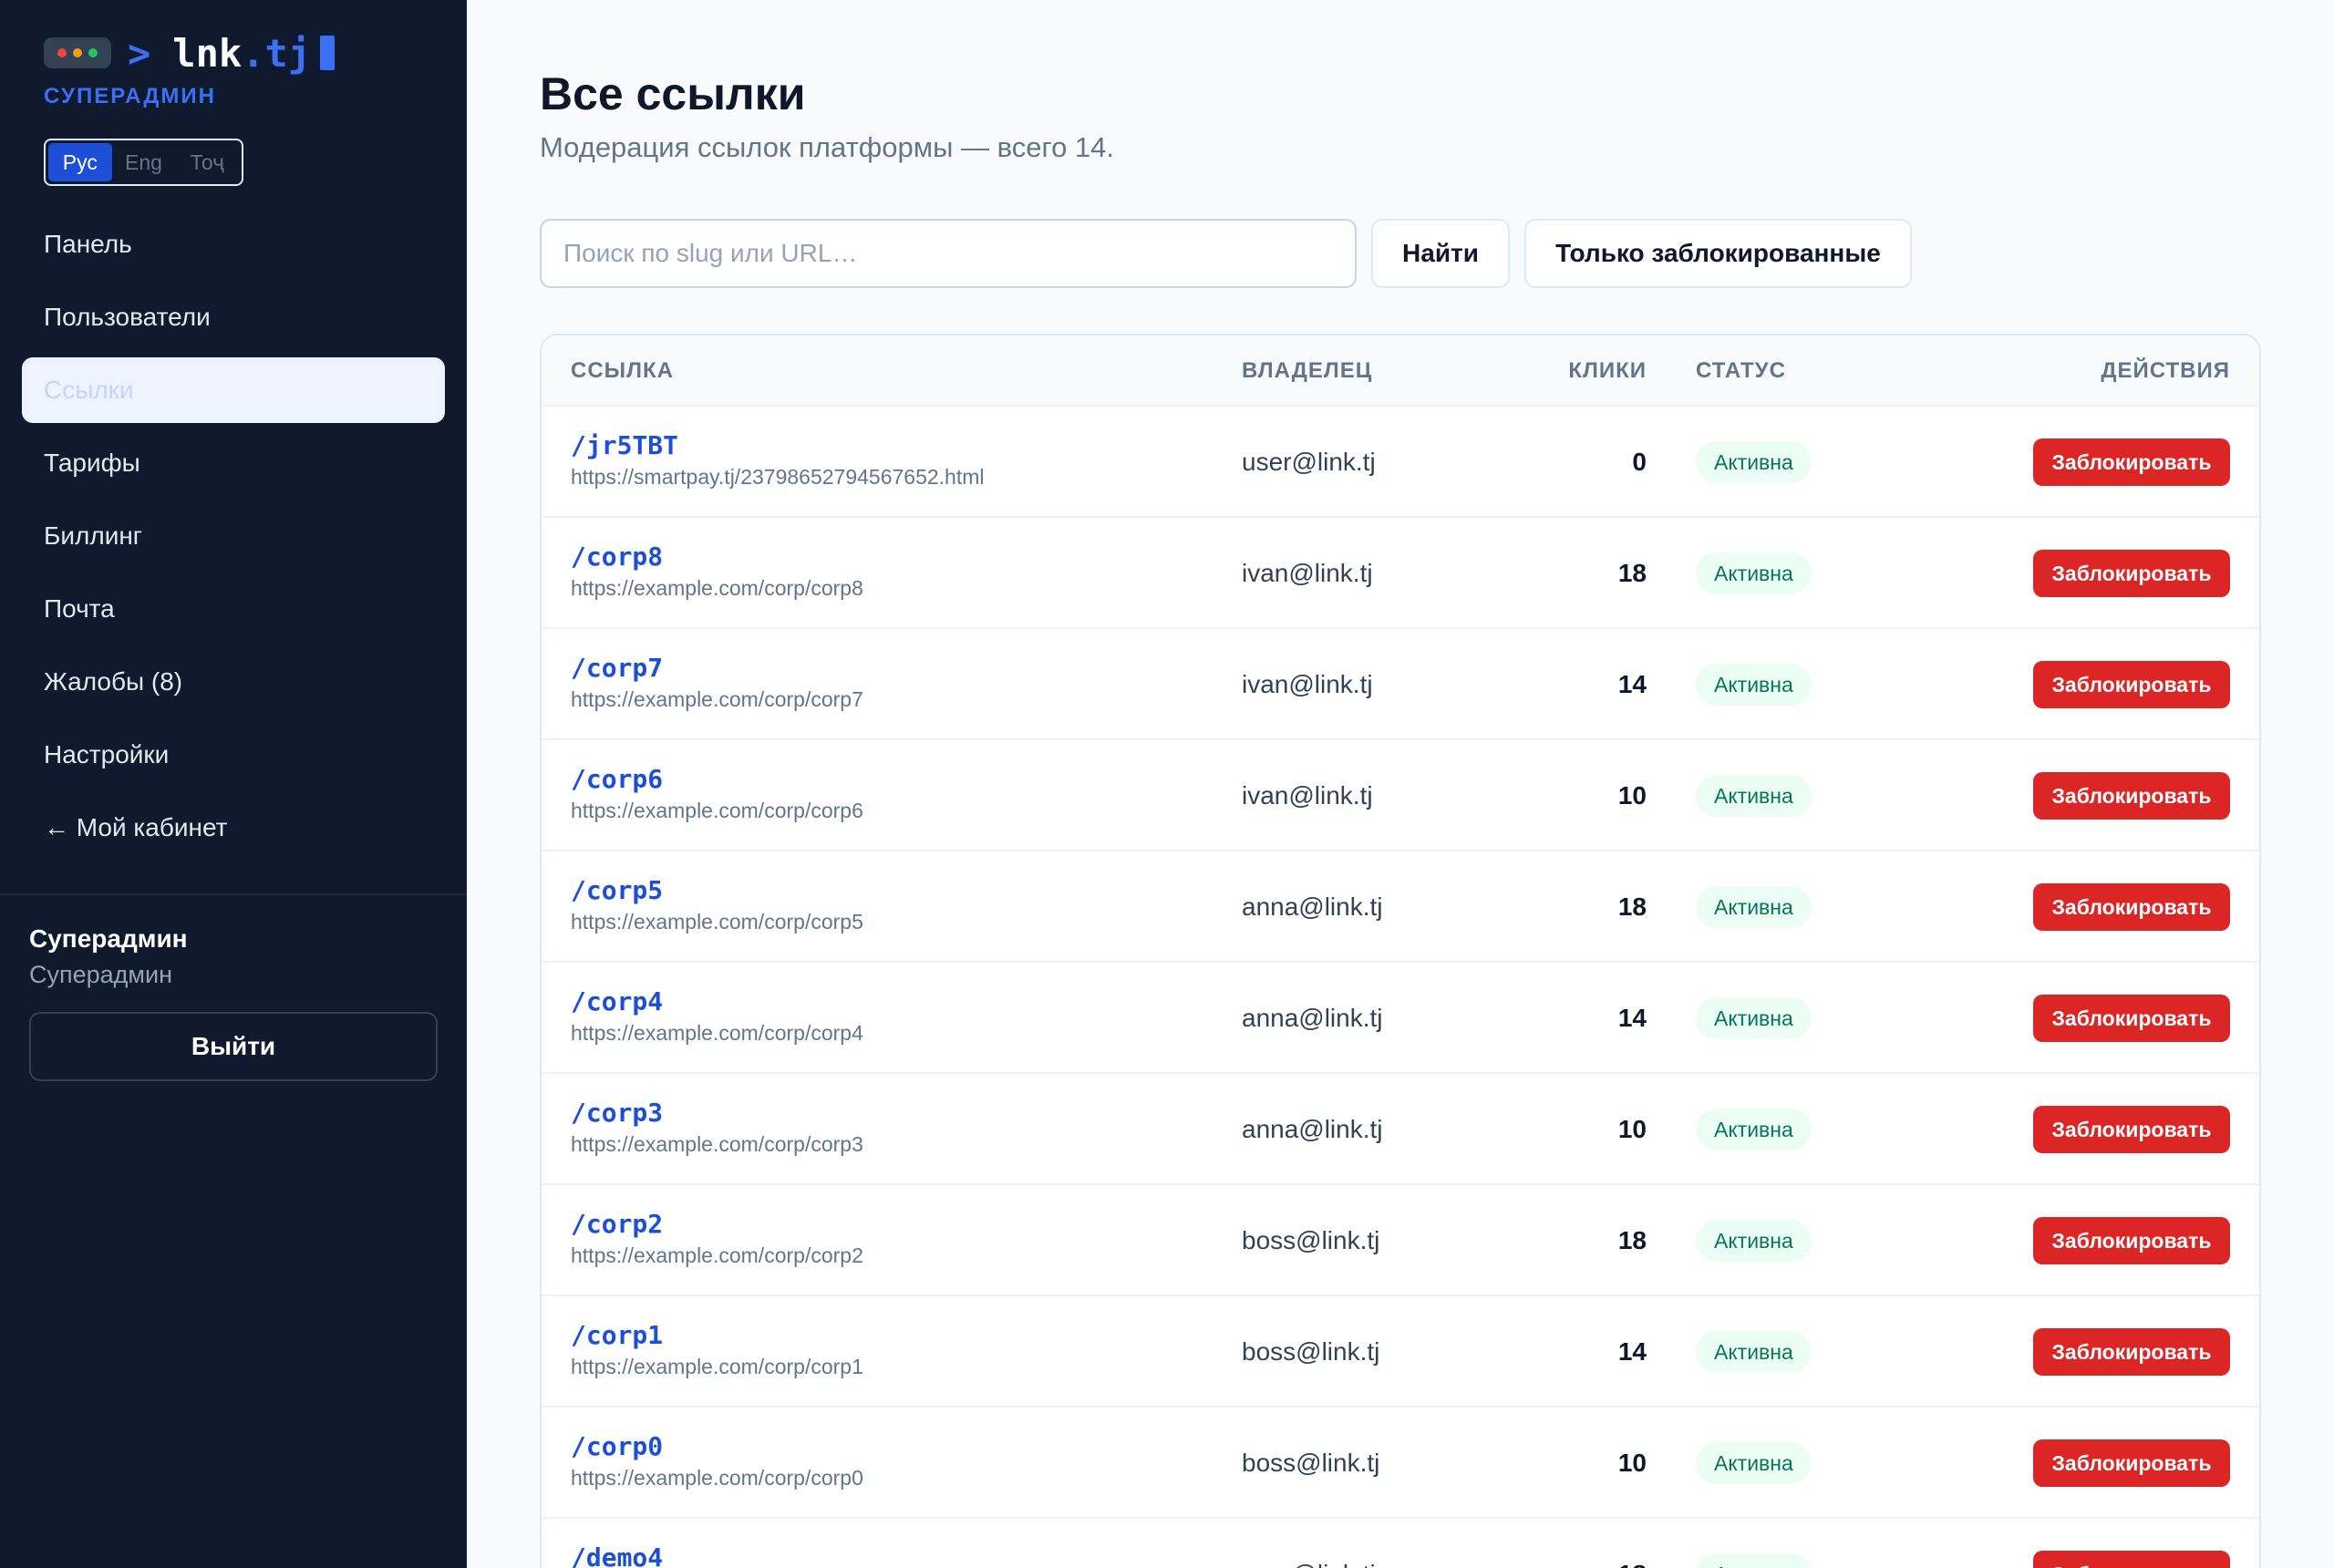  I want to click on window-dots-icon, so click(78, 52).